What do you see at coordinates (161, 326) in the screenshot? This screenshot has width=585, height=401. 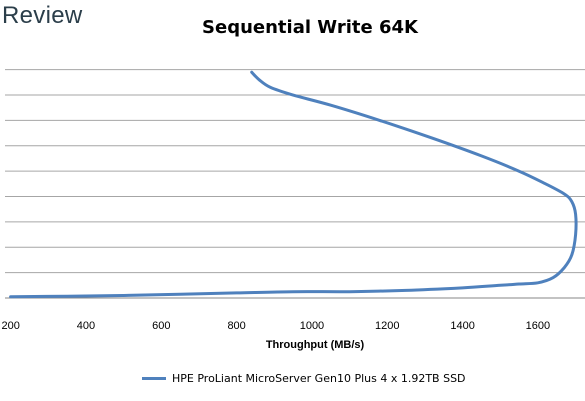 I see `x-tick-label-600: 600` at bounding box center [161, 326].